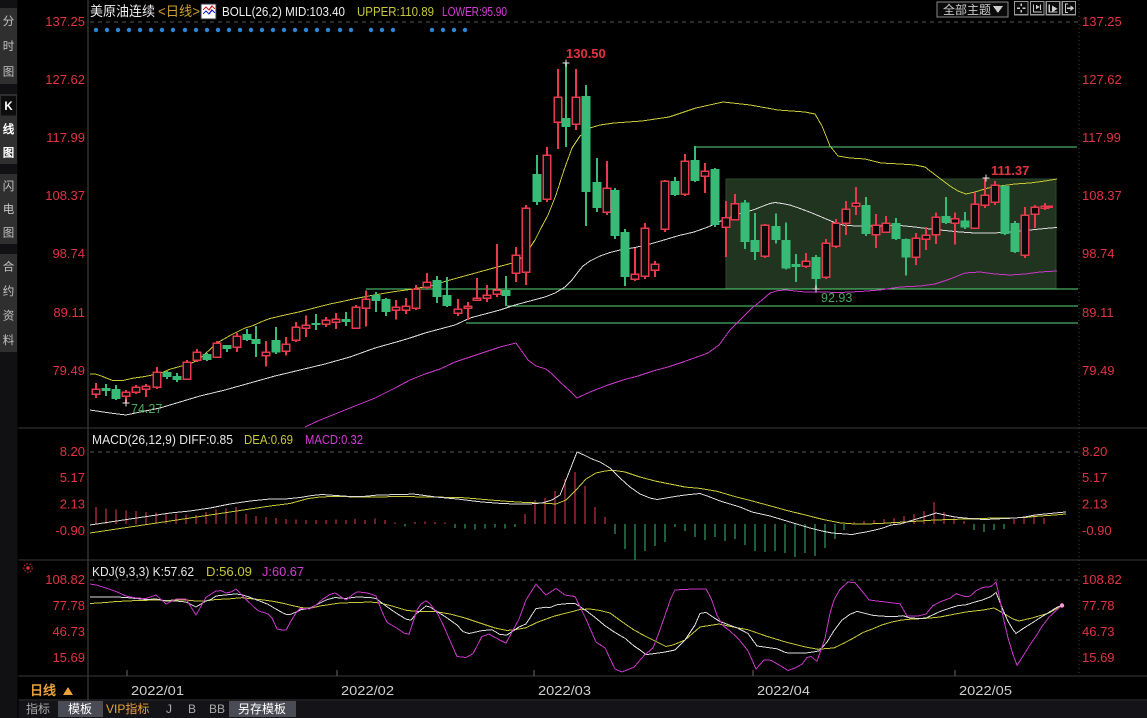 The height and width of the screenshot is (718, 1147). I want to click on svg-text: 指标, so click(38, 708).